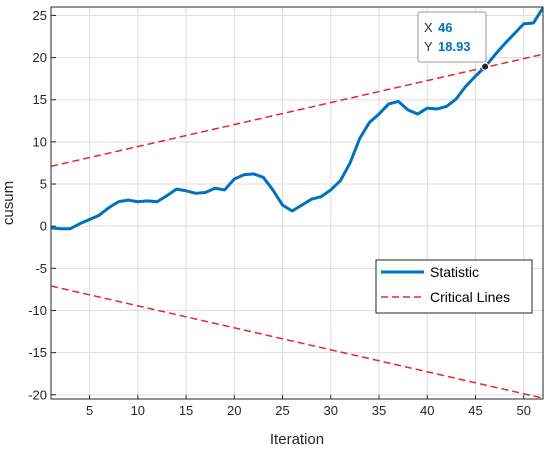 Image resolution: width=550 pixels, height=449 pixels. What do you see at coordinates (40, 15) in the screenshot?
I see `y-tick-label: 25` at bounding box center [40, 15].